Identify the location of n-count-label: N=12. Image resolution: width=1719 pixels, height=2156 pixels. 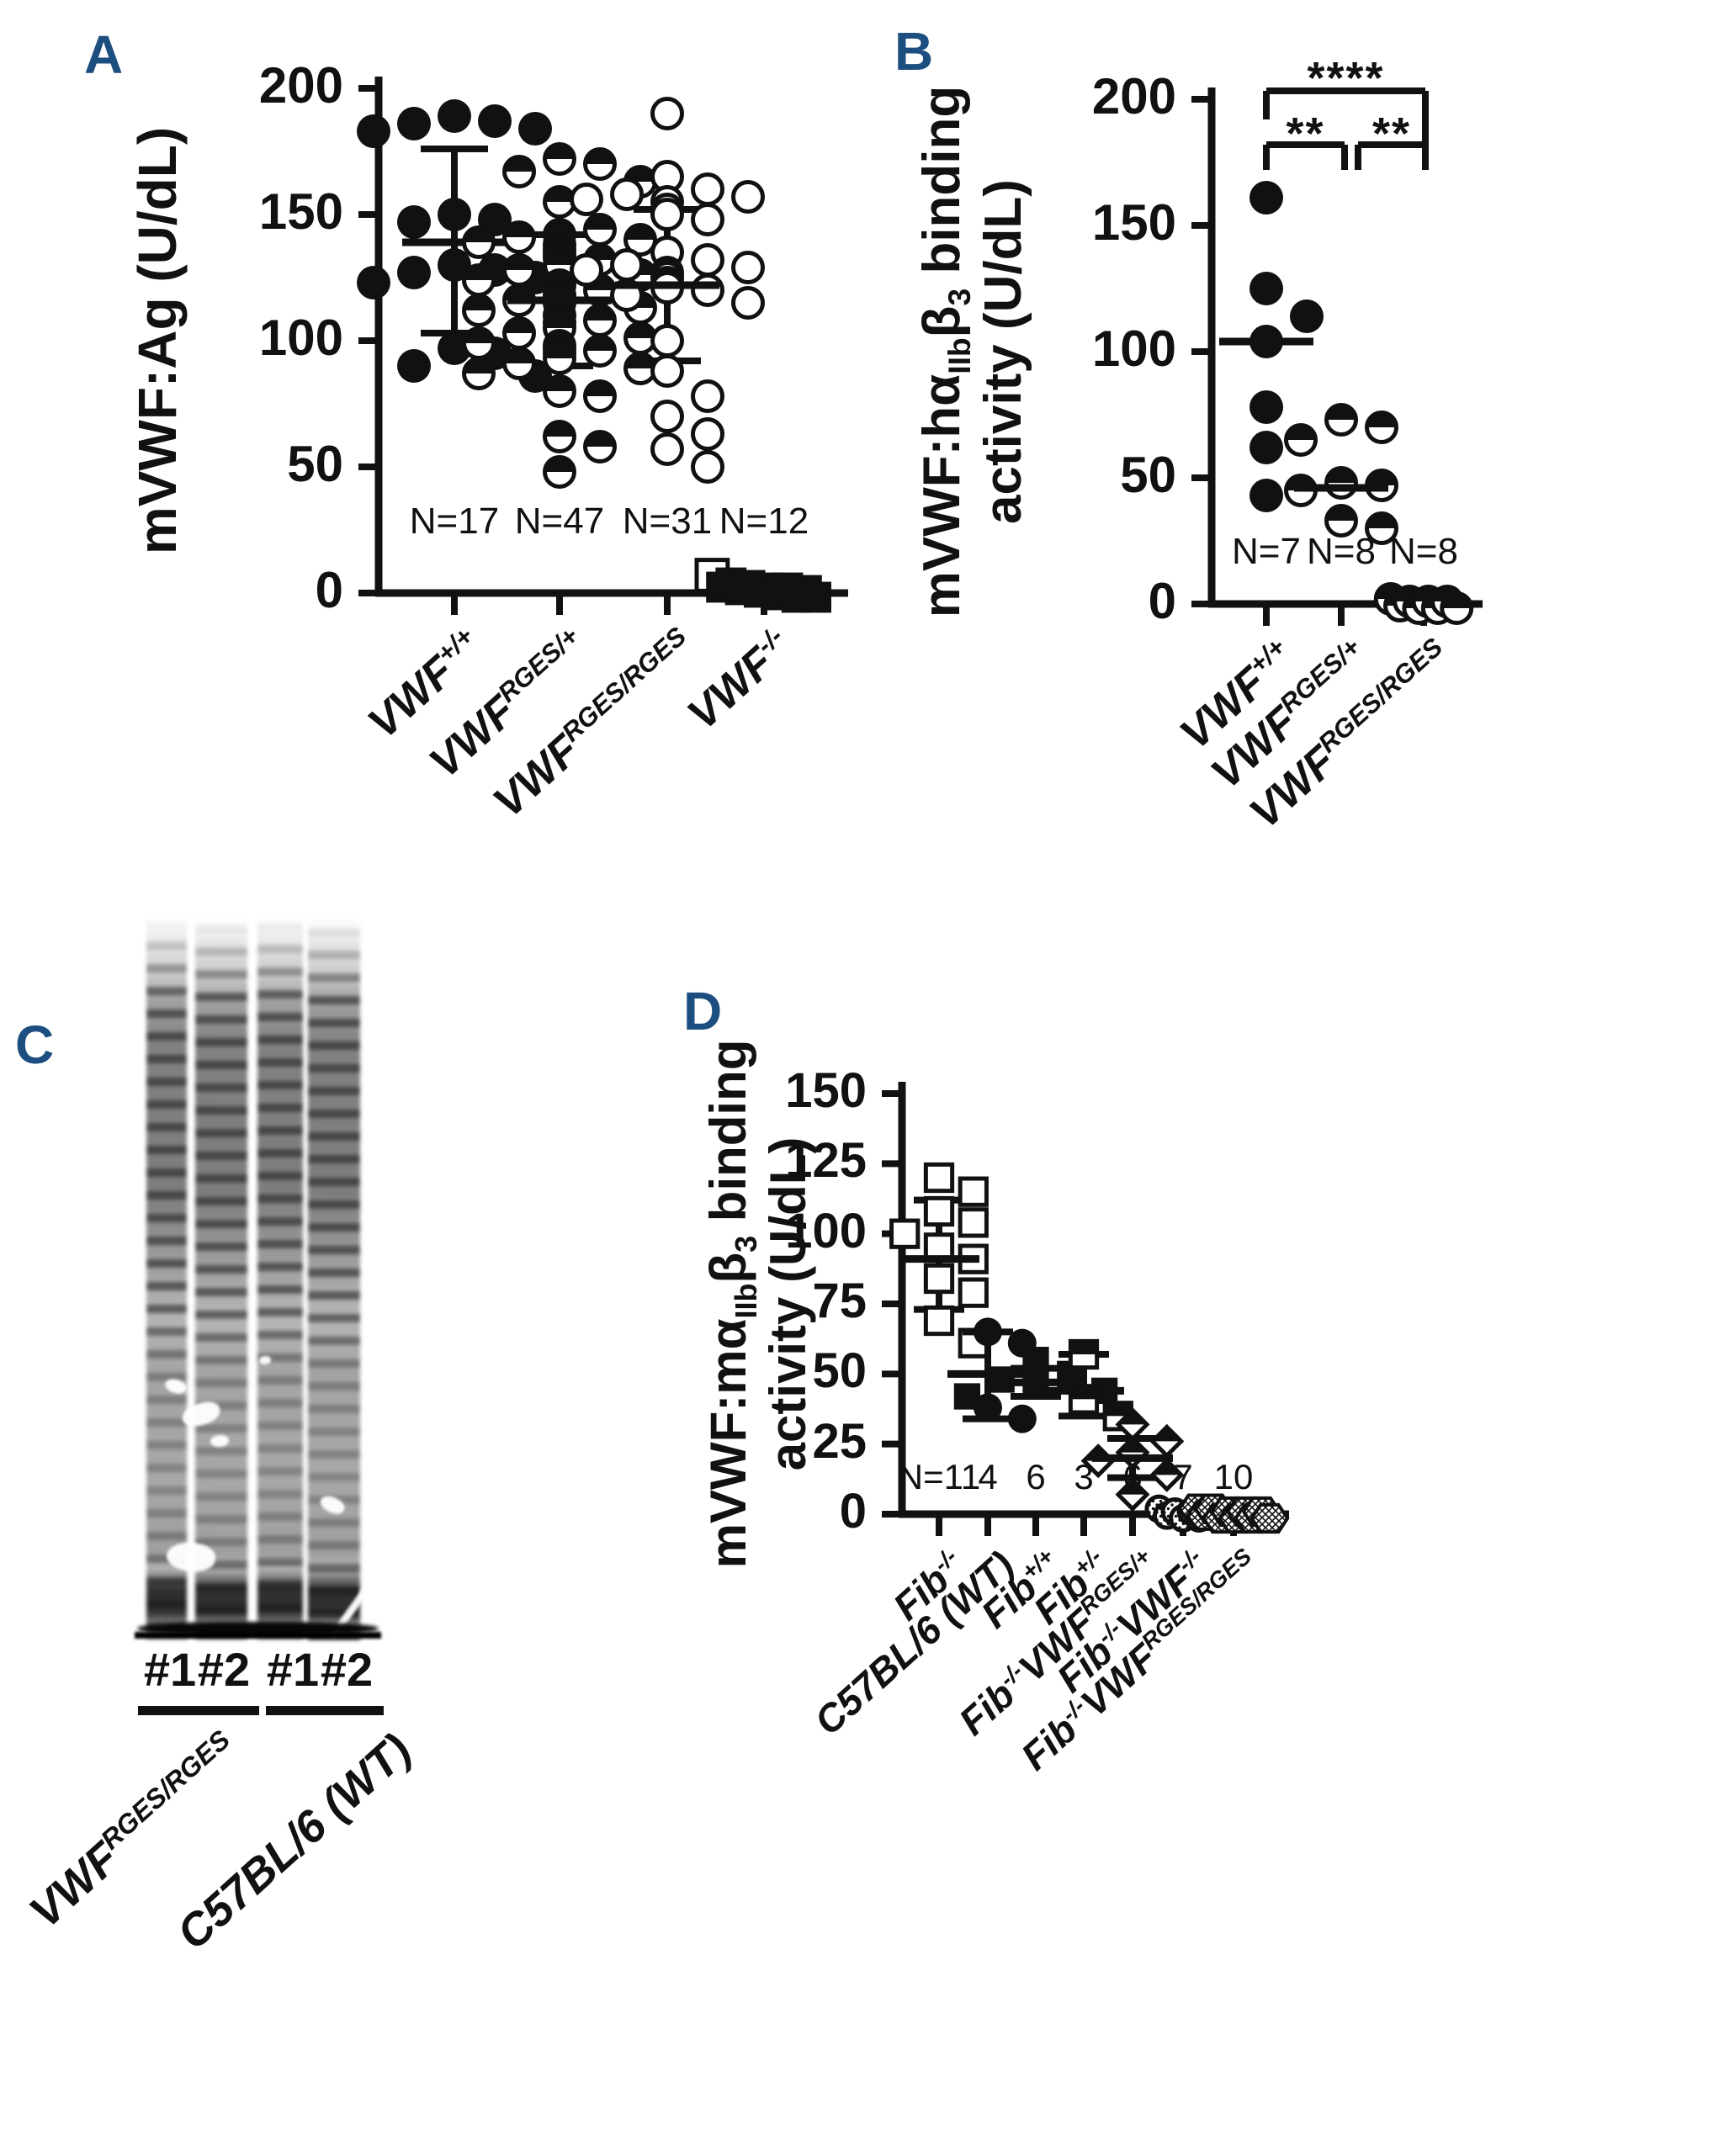
(764, 521).